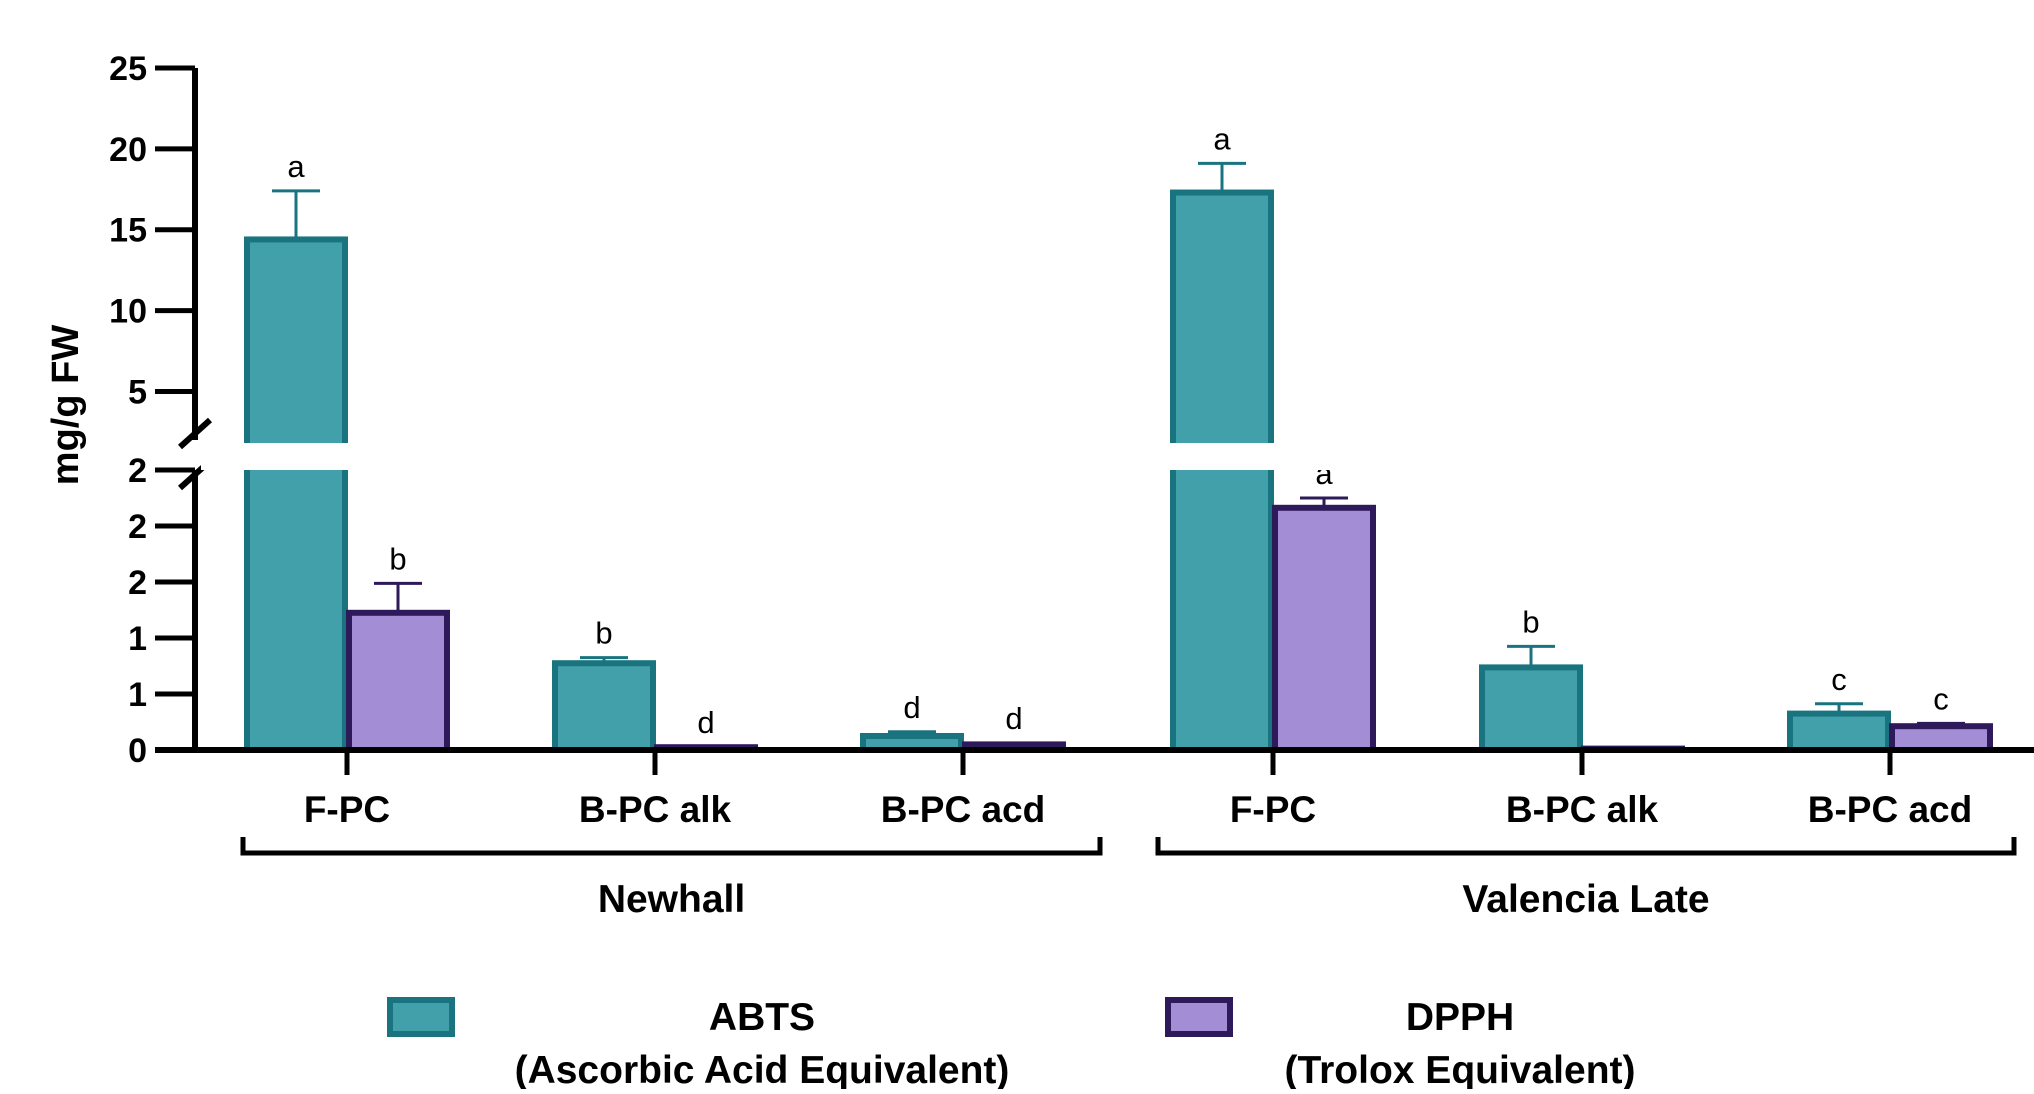 The height and width of the screenshot is (1094, 2034). Describe the element at coordinates (421, 1017) in the screenshot. I see `legend-swatch-abts` at that location.